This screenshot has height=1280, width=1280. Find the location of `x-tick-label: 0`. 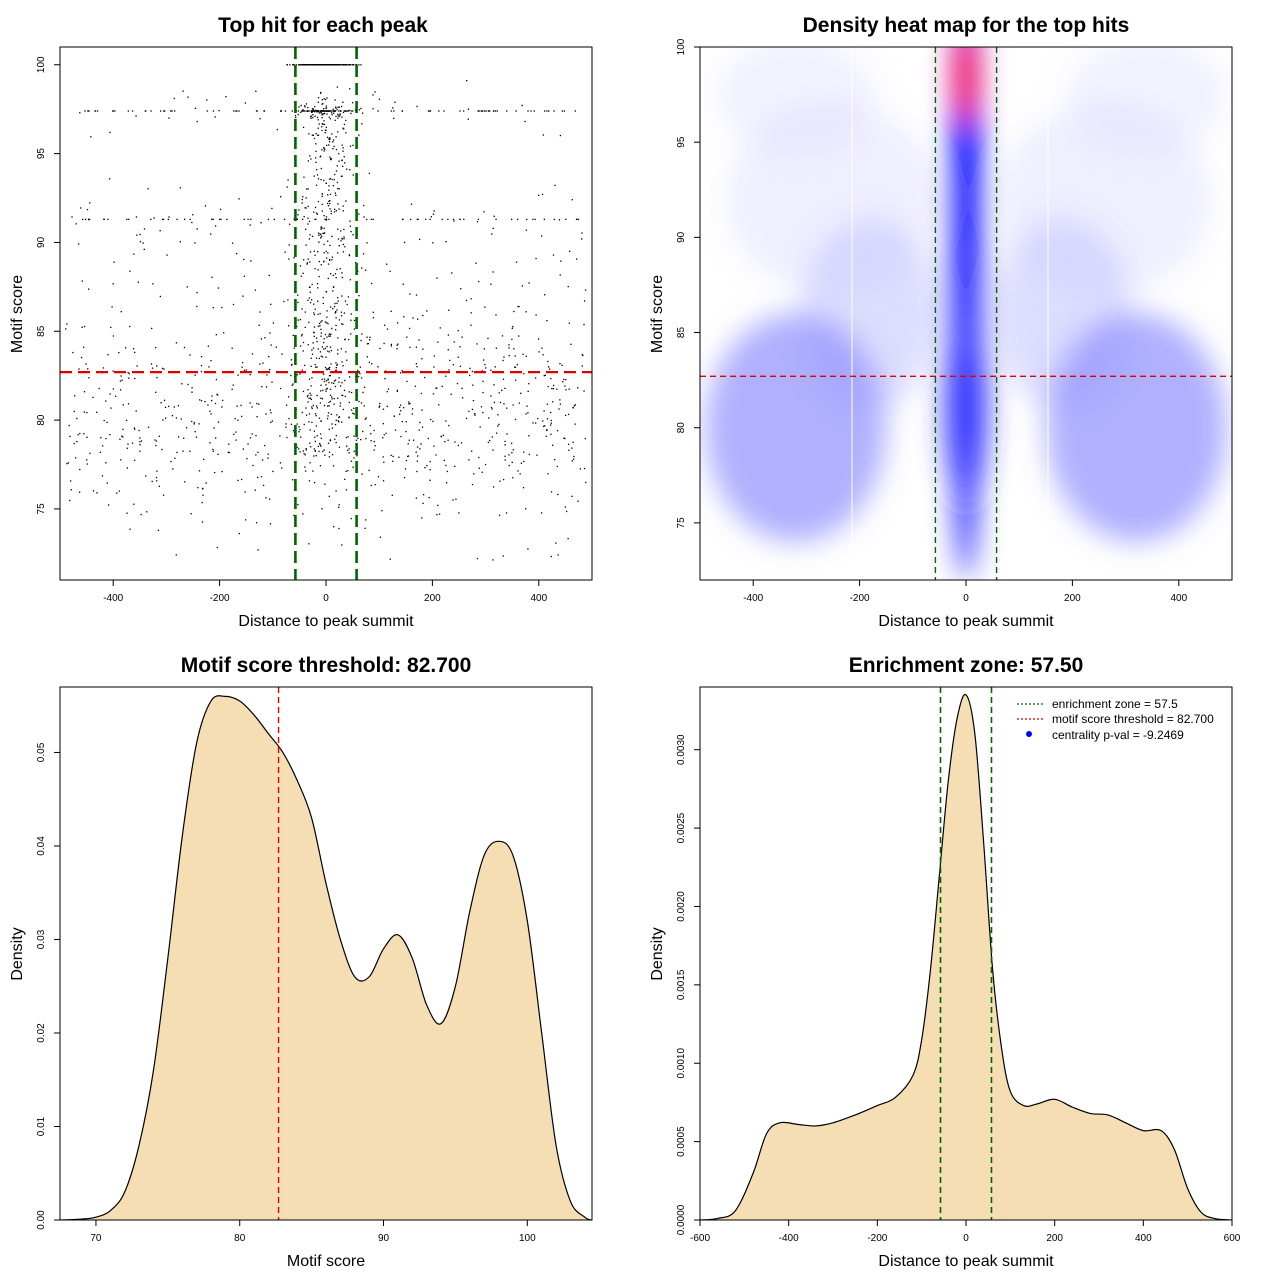

x-tick-label: 0 is located at coordinates (966, 598).